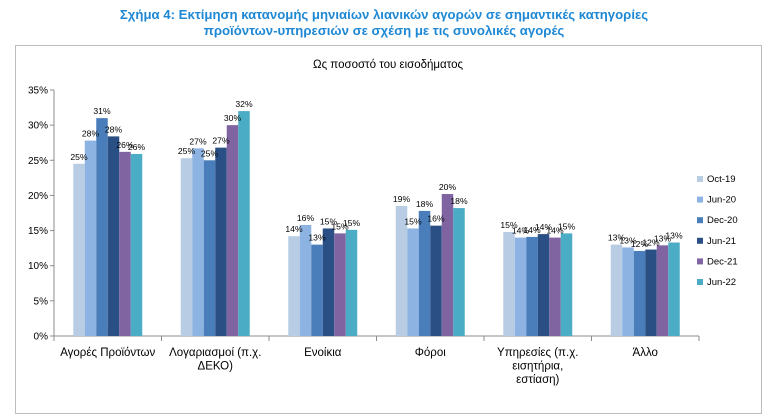 The image size is (768, 416). Describe the element at coordinates (107, 353) in the screenshot. I see `x-tick-label: Αγορές Προϊόντων` at that location.